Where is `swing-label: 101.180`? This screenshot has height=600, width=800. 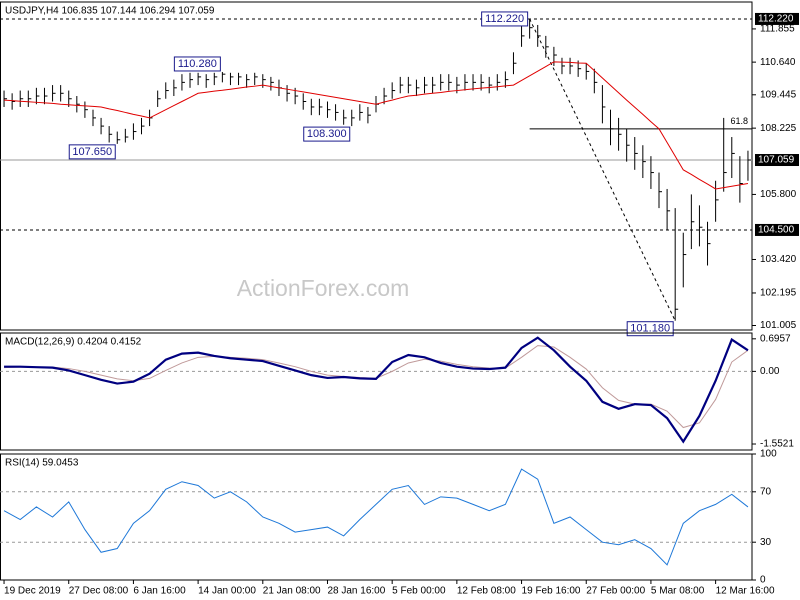
swing-label: 101.180 is located at coordinates (650, 329).